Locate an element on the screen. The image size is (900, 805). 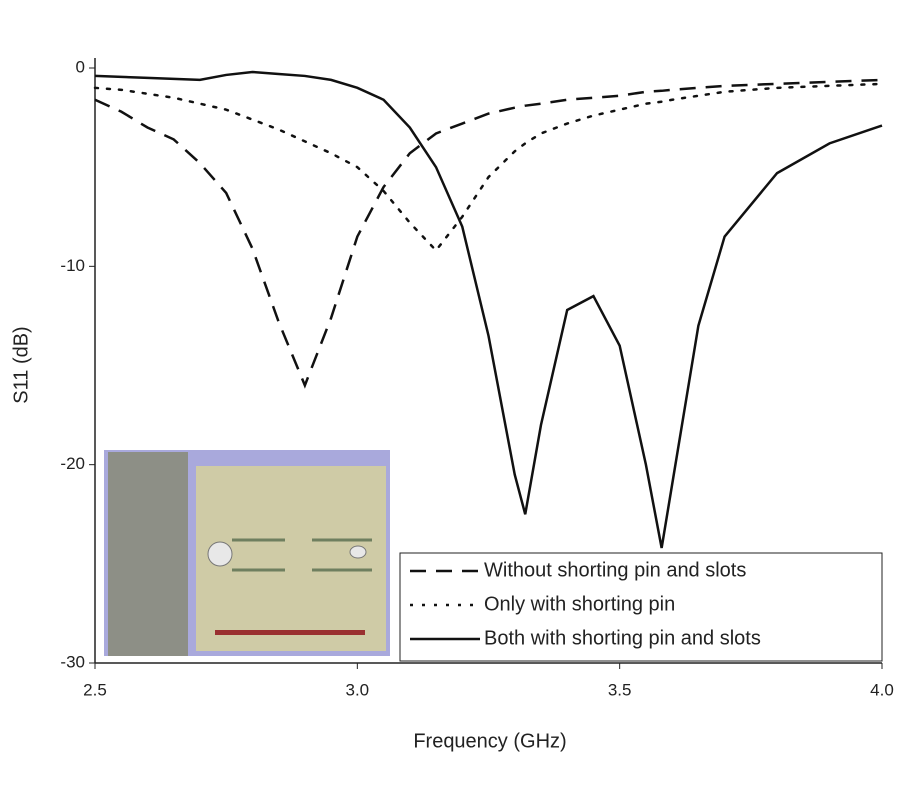
legend-label: Without shorting pin and slots is located at coordinates (615, 570).